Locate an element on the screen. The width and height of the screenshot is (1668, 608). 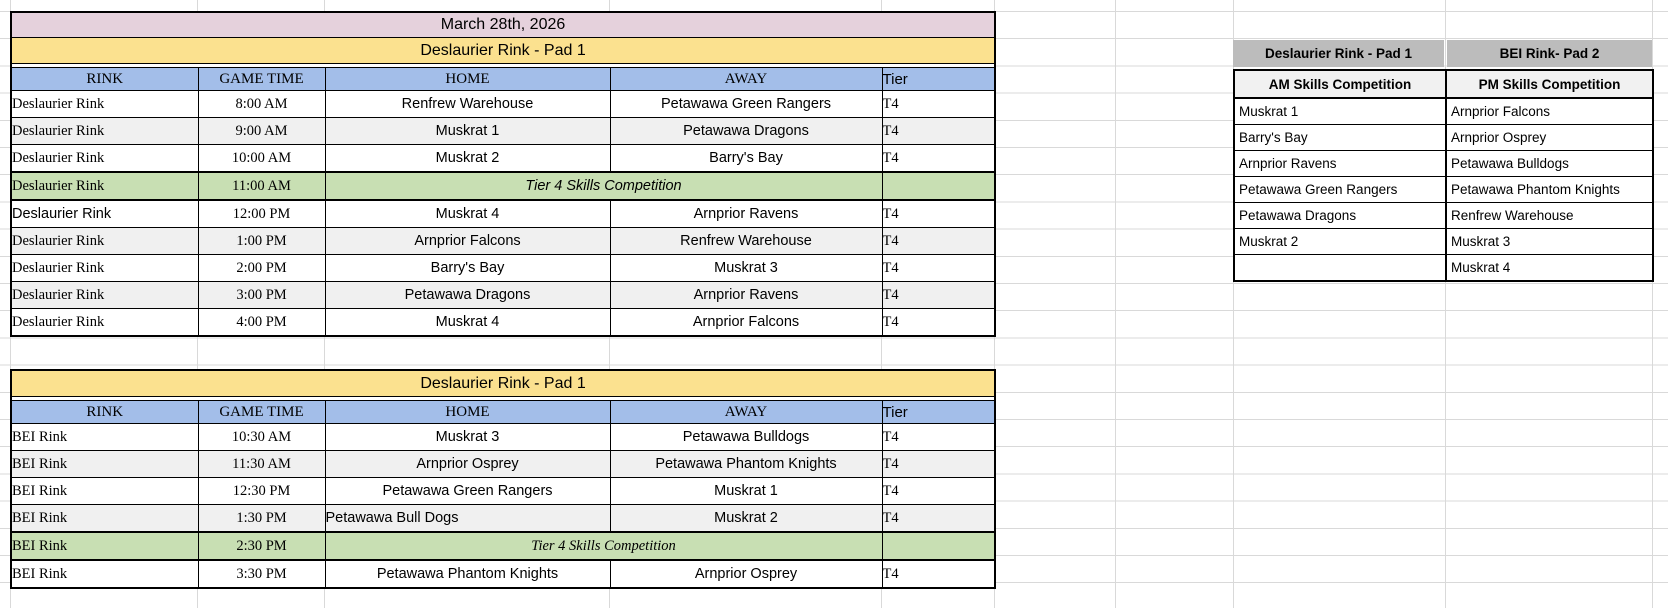
cell-game-time: 2:00 PM is located at coordinates (261, 268).